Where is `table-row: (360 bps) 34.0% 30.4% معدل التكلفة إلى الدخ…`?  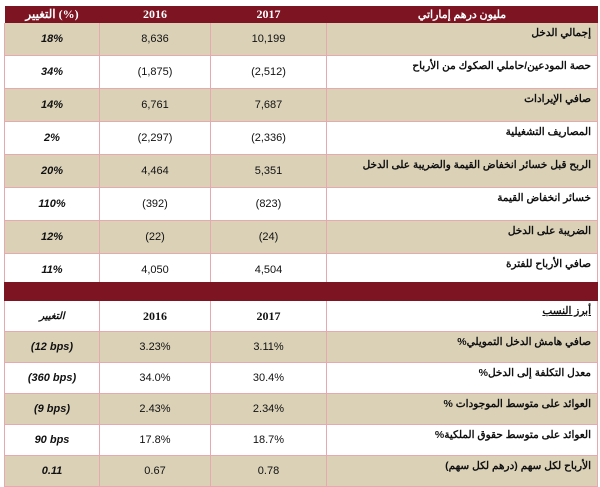
table-row: (360 bps) 34.0% 30.4% معدل التكلفة إلى الدخ… is located at coordinates (301, 378).